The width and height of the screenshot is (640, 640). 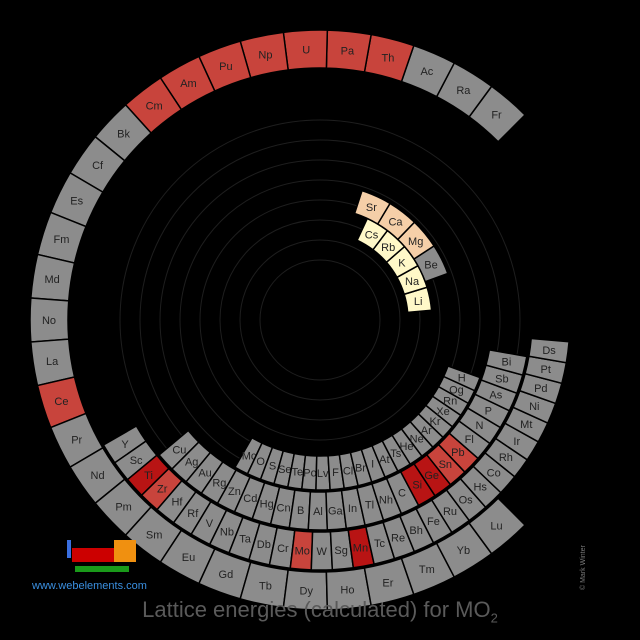 What do you see at coordinates (226, 575) in the screenshot?
I see `cell-label-gd: Gd` at bounding box center [226, 575].